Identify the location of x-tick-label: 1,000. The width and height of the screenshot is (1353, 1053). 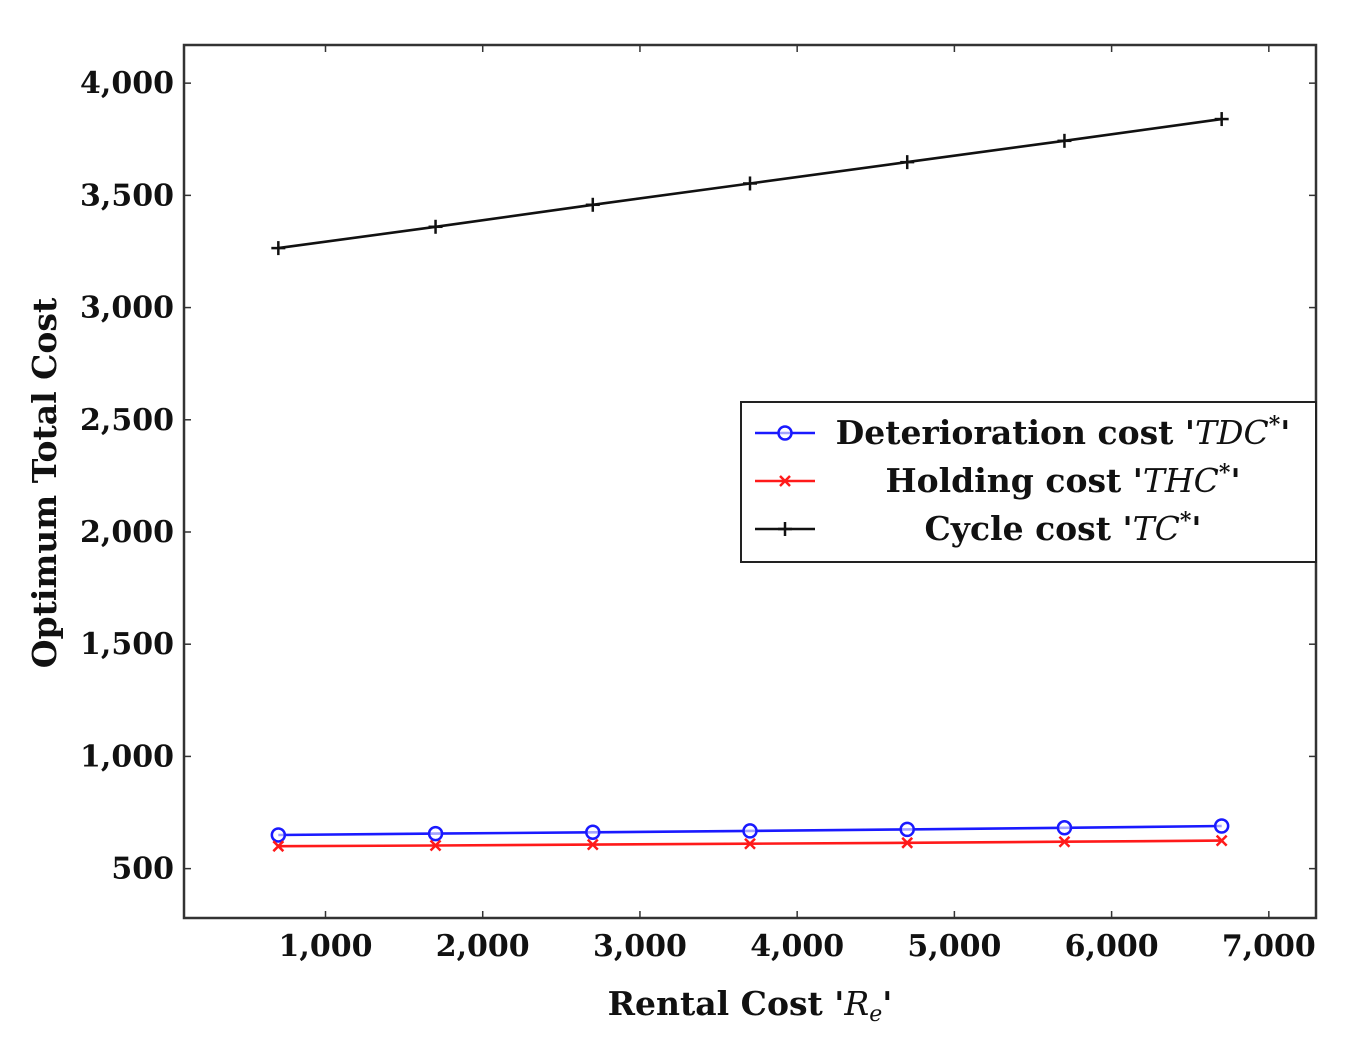
(326, 946).